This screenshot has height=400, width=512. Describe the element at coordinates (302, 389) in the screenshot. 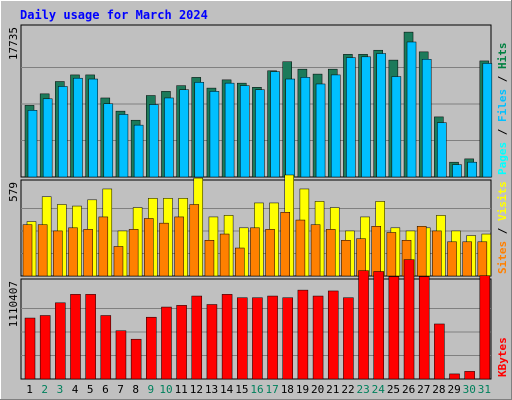

I see `day-label: 19` at that location.